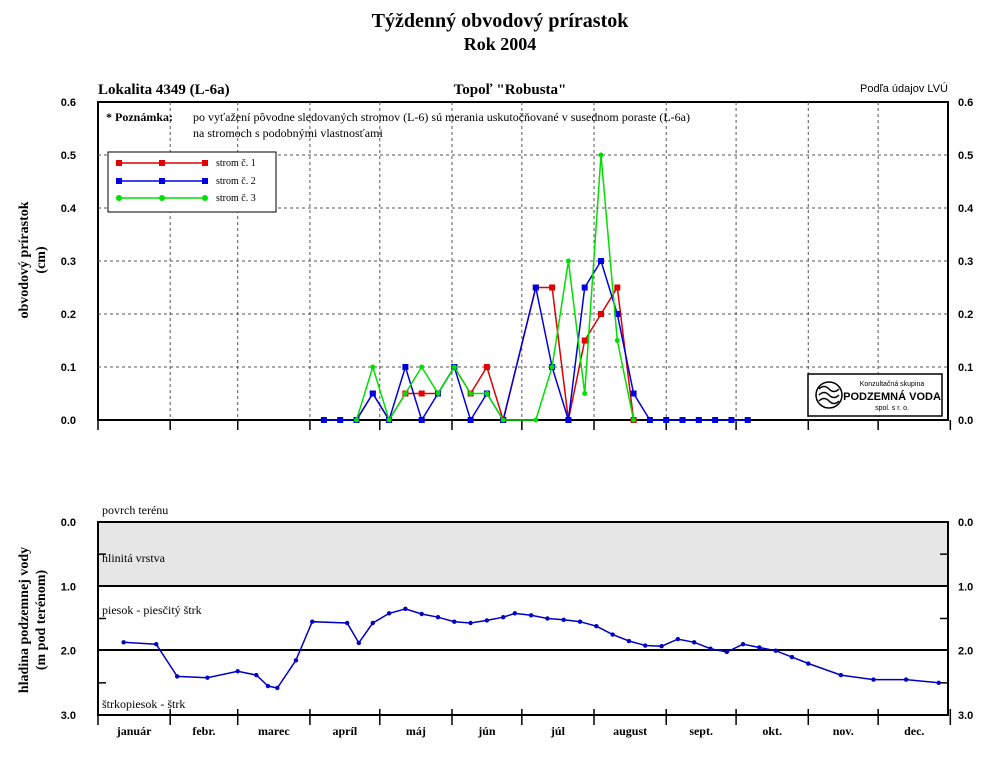  Describe the element at coordinates (68, 523) in the screenshot. I see `bottom-y-tick-left: 0.0` at that location.